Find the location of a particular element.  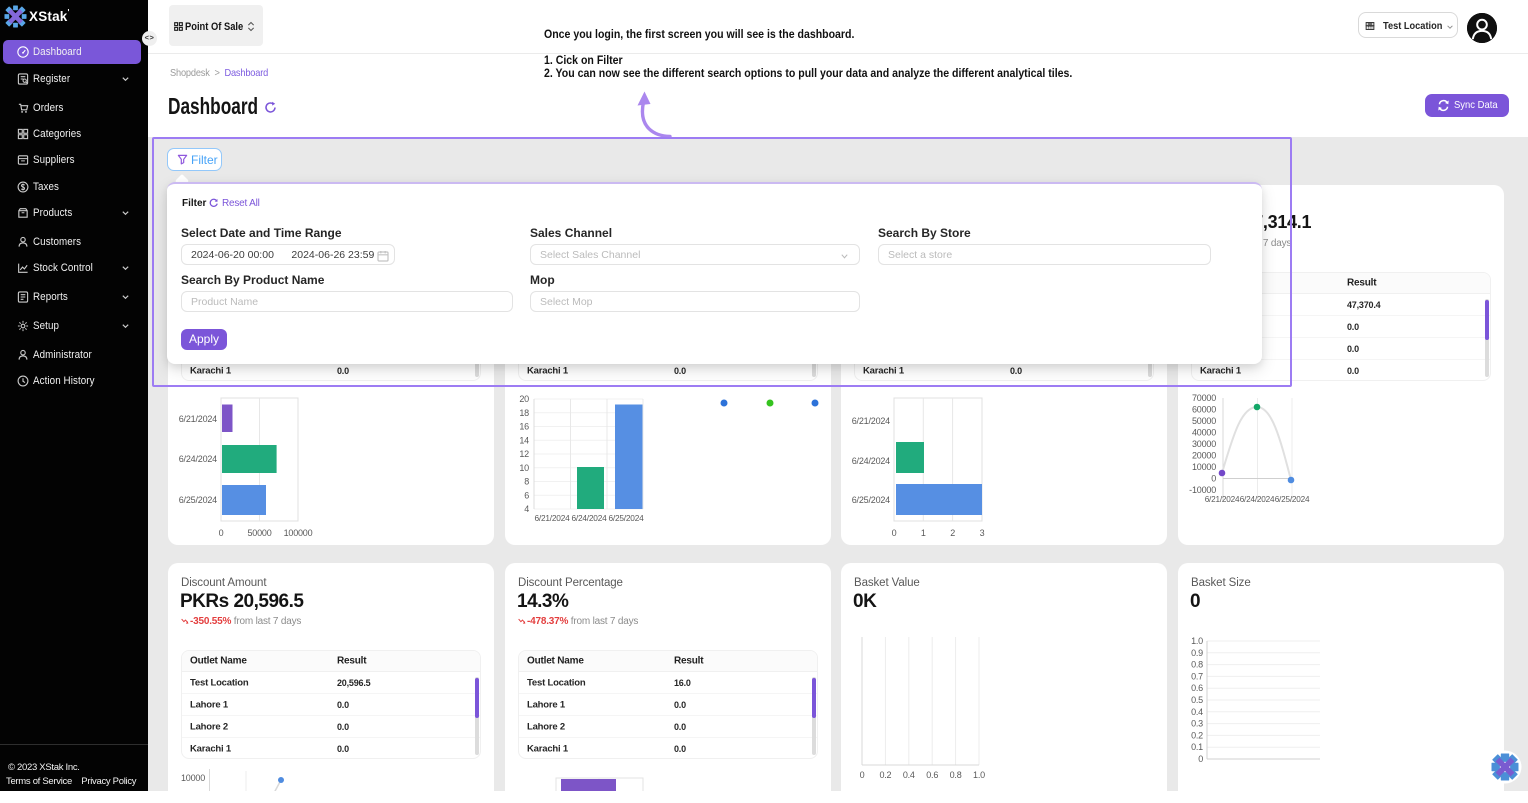

svg-text: 14 is located at coordinates (524, 440).